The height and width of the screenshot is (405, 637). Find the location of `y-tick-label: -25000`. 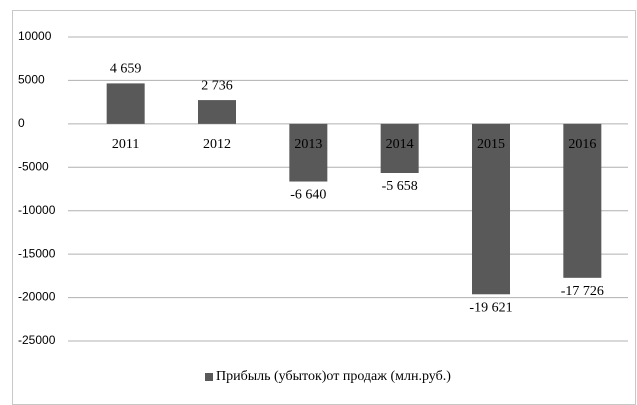

y-tick-label: -25000 is located at coordinates (37, 340).